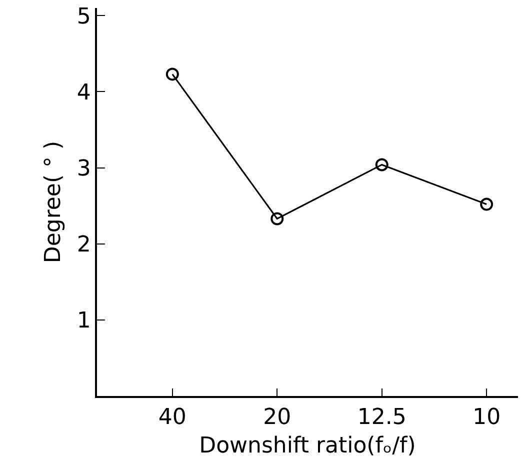 The height and width of the screenshot is (476, 522). I want to click on x-tick-label: 12.5, so click(381, 417).